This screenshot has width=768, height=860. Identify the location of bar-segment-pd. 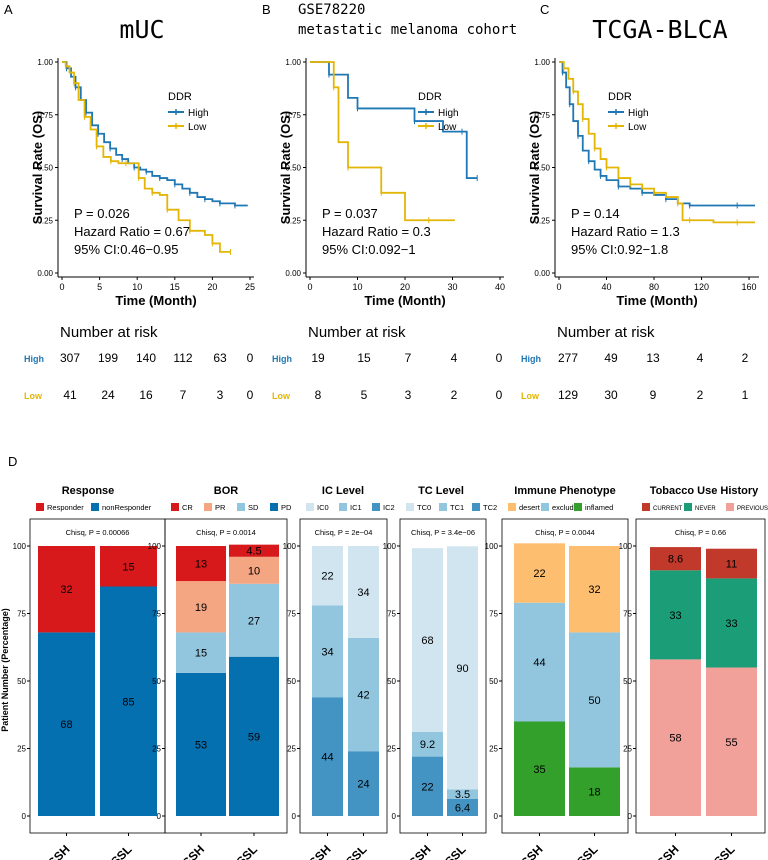
(201, 744).